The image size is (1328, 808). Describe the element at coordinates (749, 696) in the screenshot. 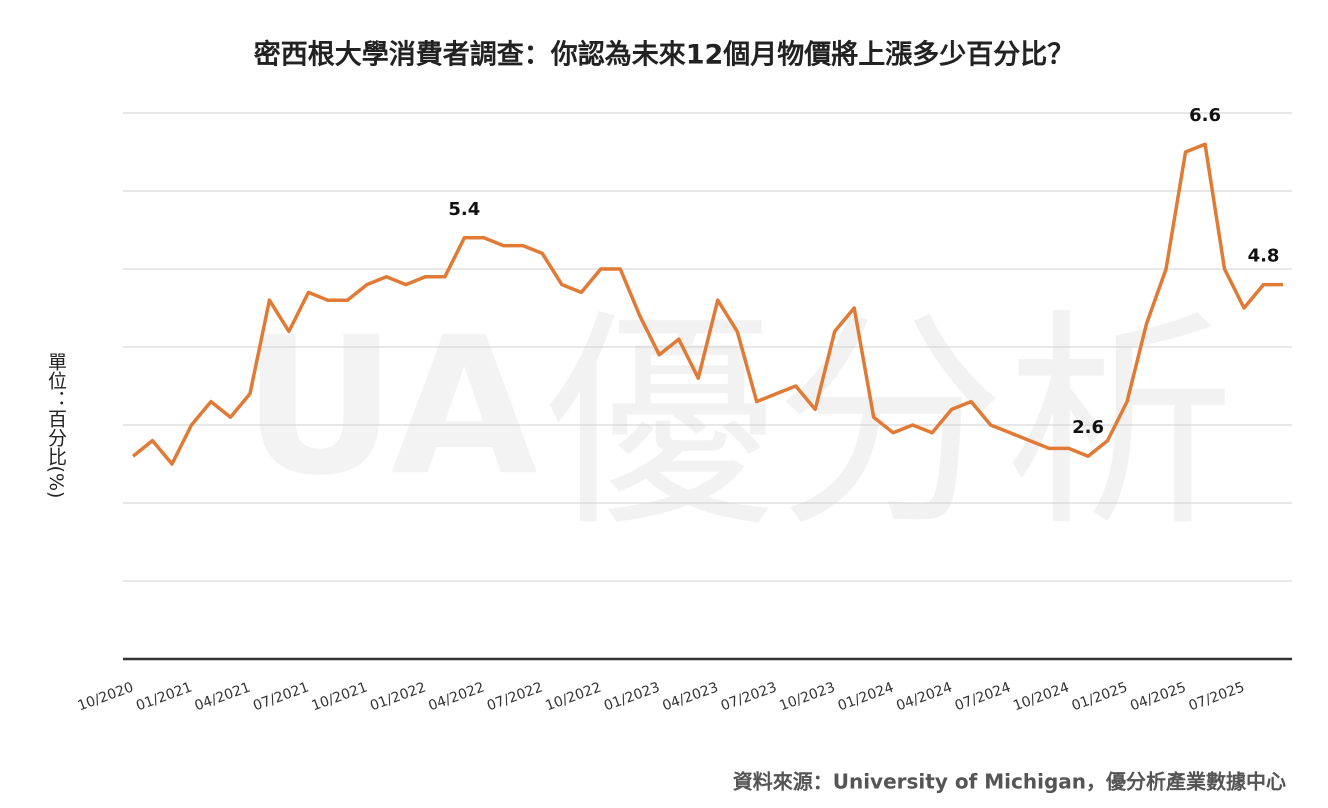

I see `x-tick-label: 07/2023` at that location.